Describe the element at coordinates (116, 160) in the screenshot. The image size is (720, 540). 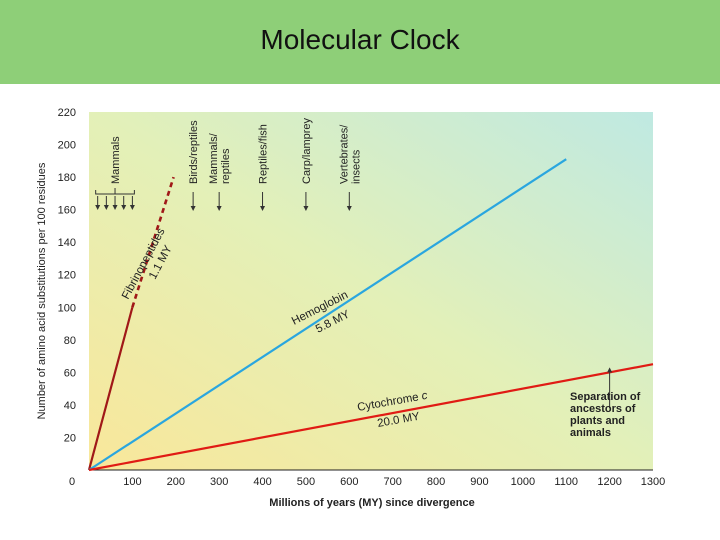
I see `mammals-label: Mammals` at that location.